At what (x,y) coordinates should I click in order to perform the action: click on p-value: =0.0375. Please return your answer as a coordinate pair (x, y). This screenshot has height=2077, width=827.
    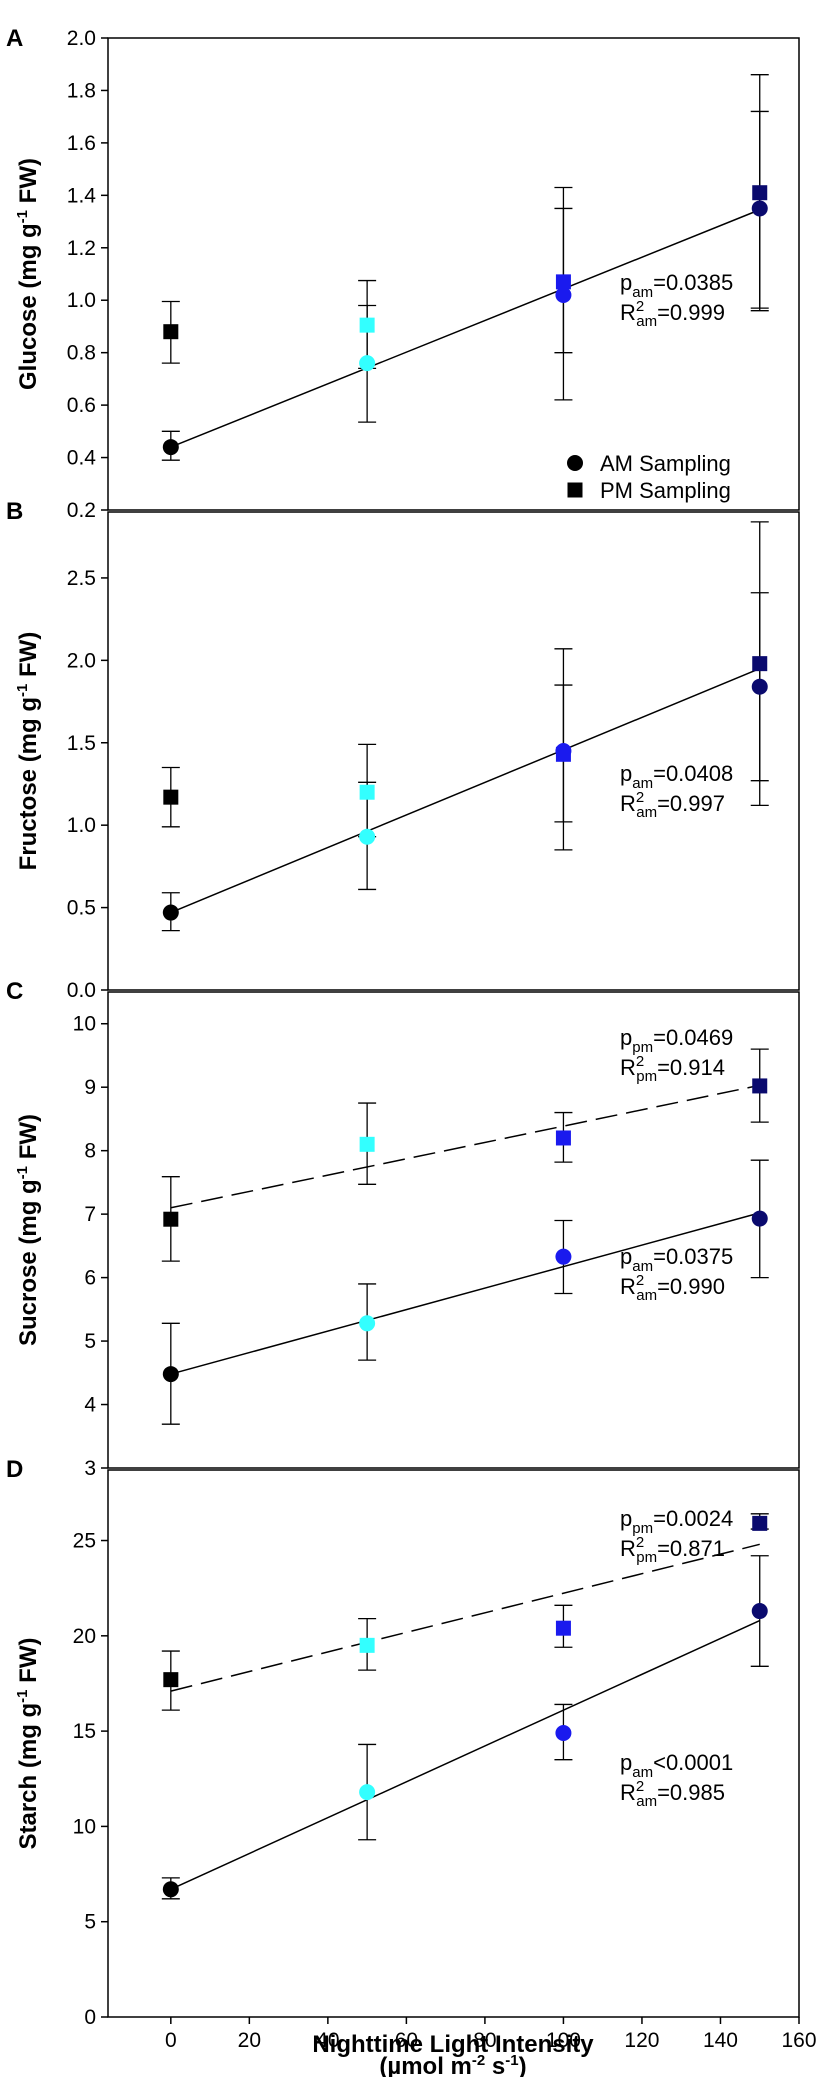
    Looking at the image, I should click on (693, 1256).